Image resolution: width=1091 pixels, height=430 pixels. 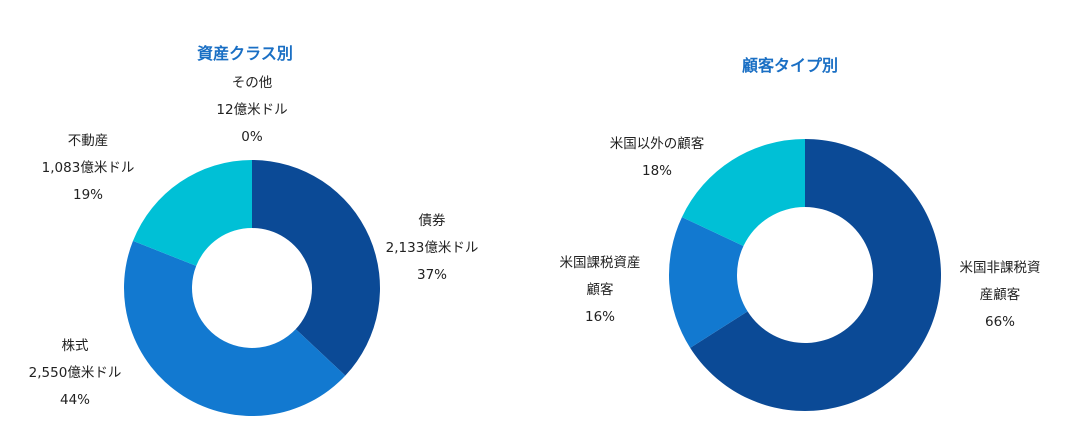 What do you see at coordinates (252, 83) in the screenshot?
I see `category-label: その他` at bounding box center [252, 83].